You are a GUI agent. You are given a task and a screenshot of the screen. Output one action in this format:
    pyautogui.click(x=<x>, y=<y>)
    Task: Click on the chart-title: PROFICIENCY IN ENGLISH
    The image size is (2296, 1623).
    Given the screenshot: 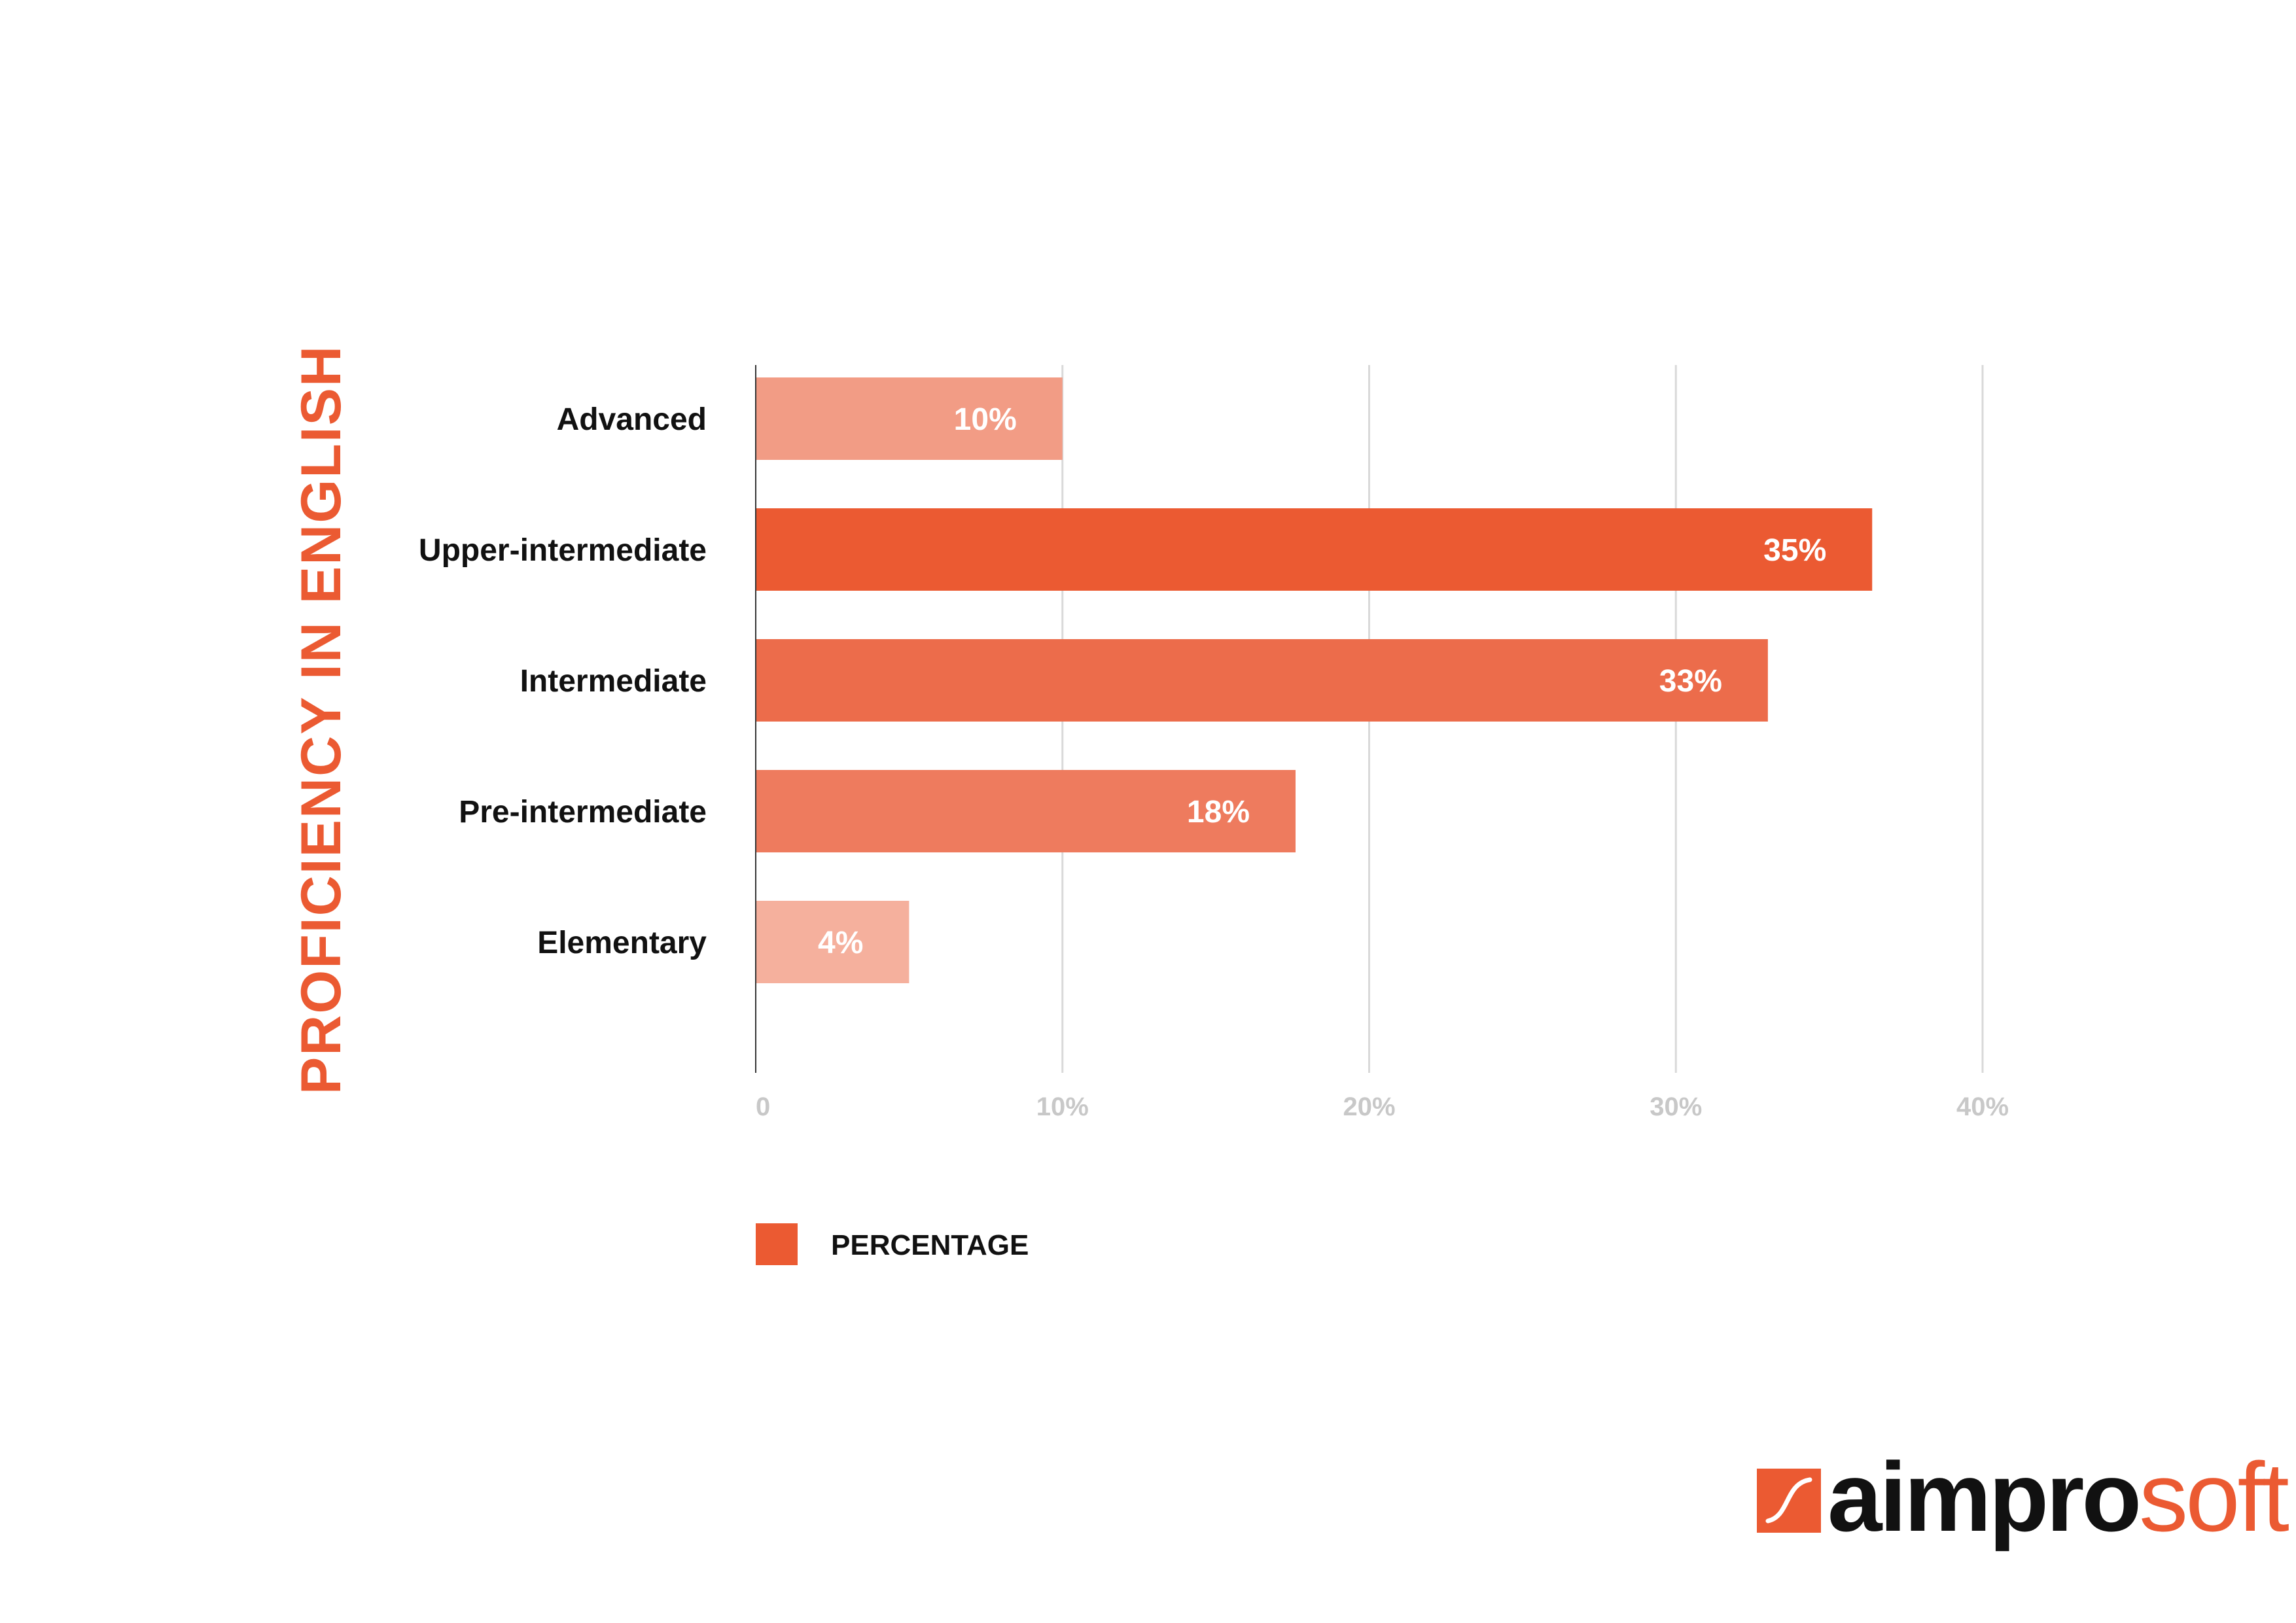 What is the action you would take?
    pyautogui.click(x=321, y=719)
    